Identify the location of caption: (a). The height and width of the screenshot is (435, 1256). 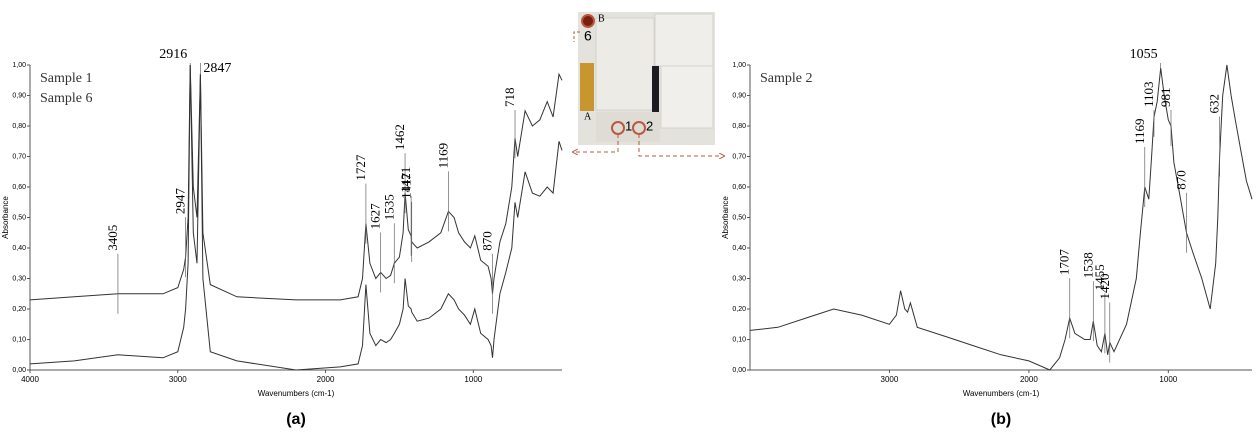
(296, 419).